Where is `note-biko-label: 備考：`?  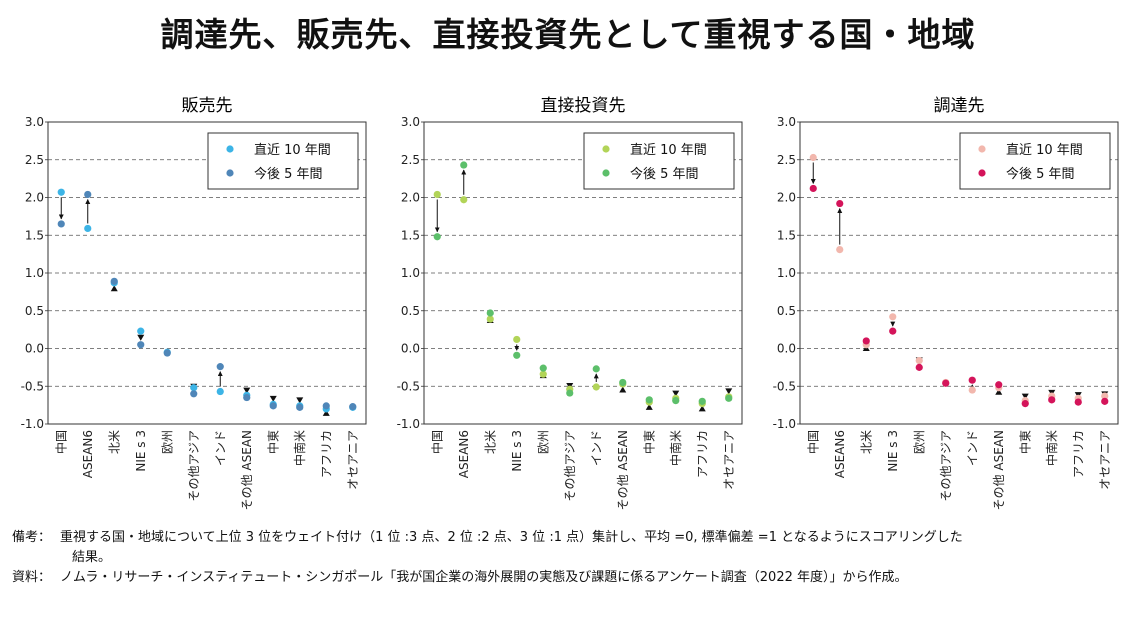 note-biko-label: 備考： is located at coordinates (32, 537).